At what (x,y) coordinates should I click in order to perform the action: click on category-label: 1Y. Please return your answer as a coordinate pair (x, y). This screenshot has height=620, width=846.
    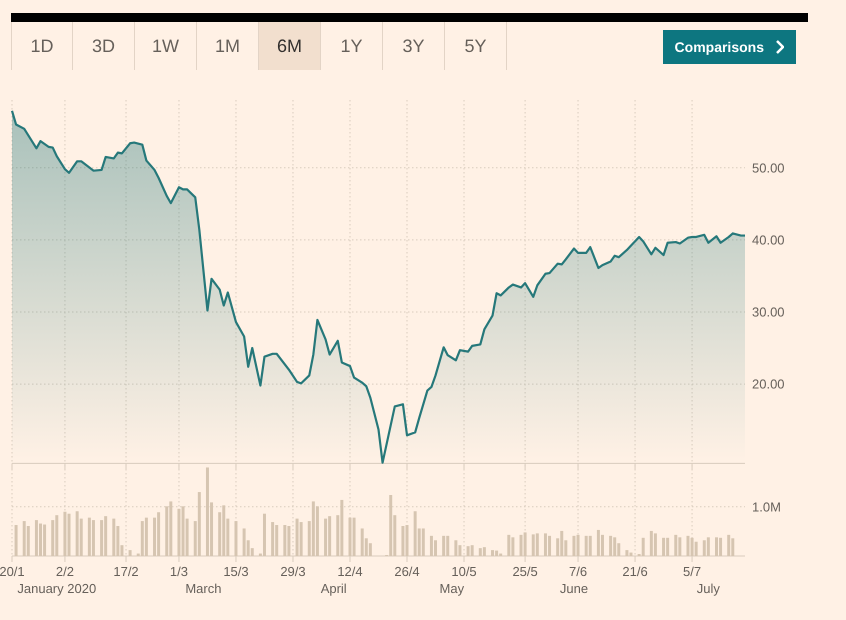
    Looking at the image, I should click on (352, 46).